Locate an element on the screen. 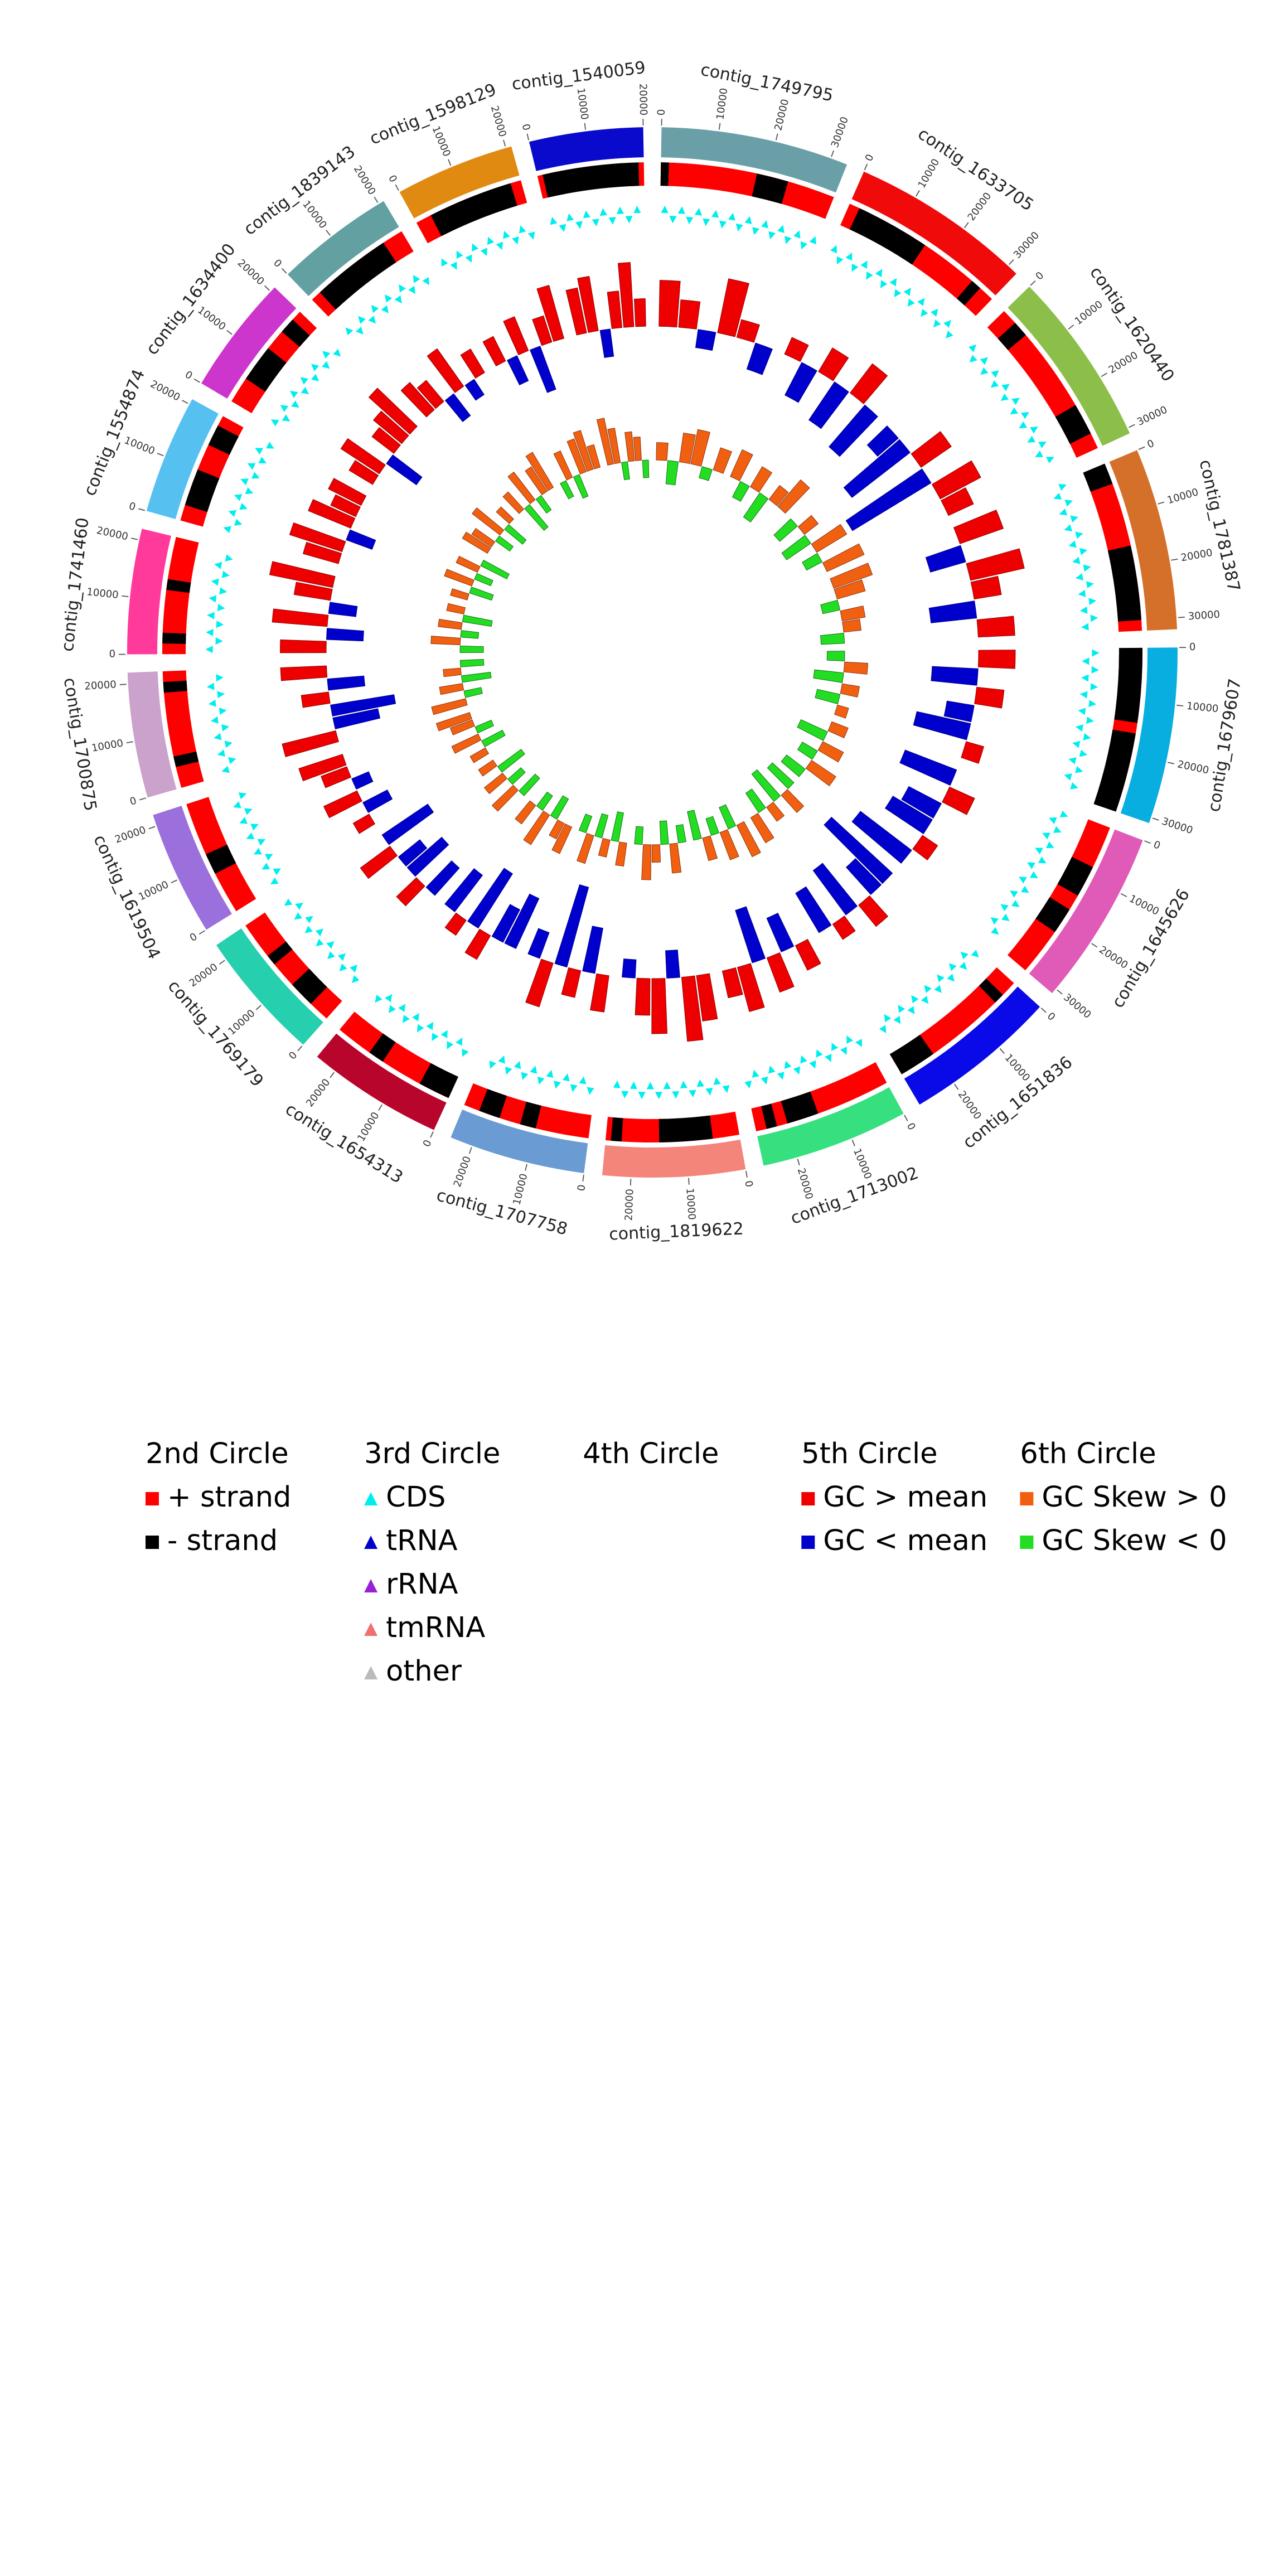  contig-label: contig_1679607 is located at coordinates (1224, 745).